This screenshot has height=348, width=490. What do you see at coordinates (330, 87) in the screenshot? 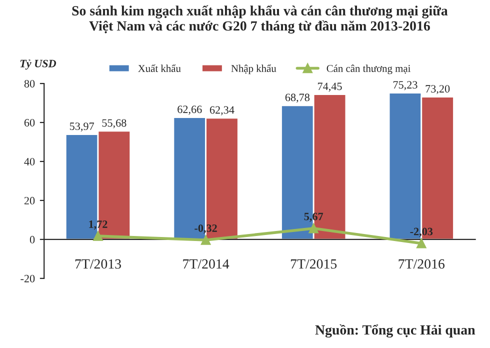
I see `data-label: 74,45` at bounding box center [330, 87].